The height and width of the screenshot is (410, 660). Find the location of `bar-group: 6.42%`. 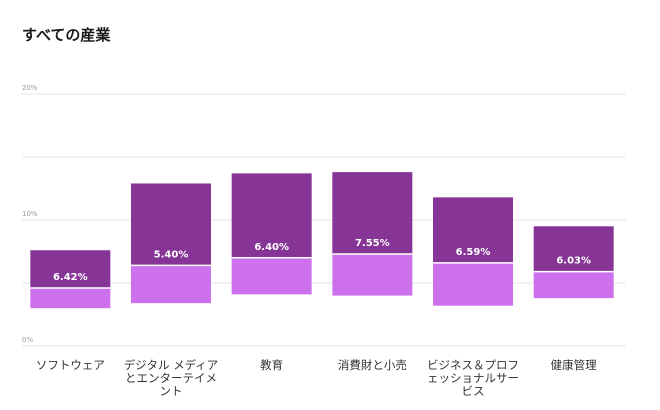

bar-group: 6.42% is located at coordinates (70, 279).